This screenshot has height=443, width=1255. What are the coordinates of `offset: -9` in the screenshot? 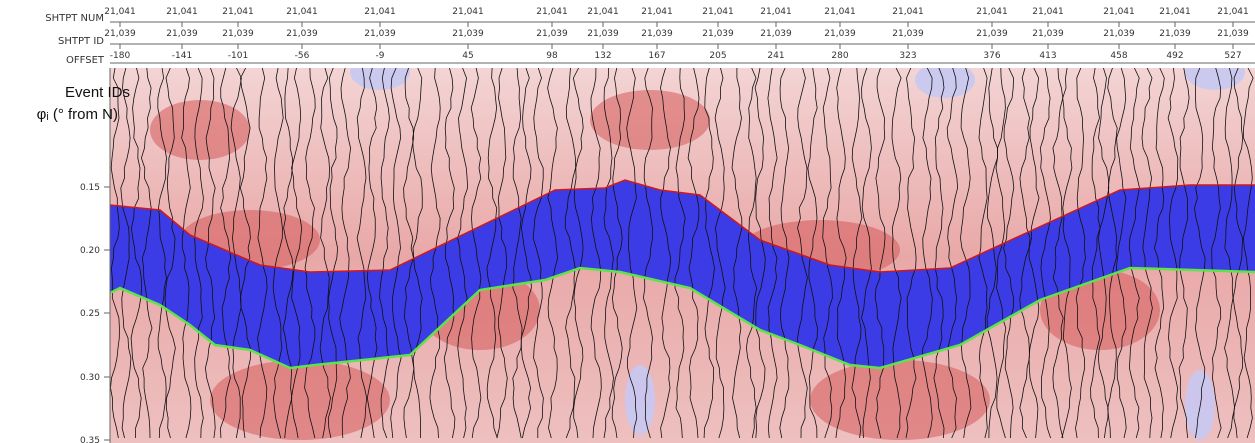 It's located at (380, 56).